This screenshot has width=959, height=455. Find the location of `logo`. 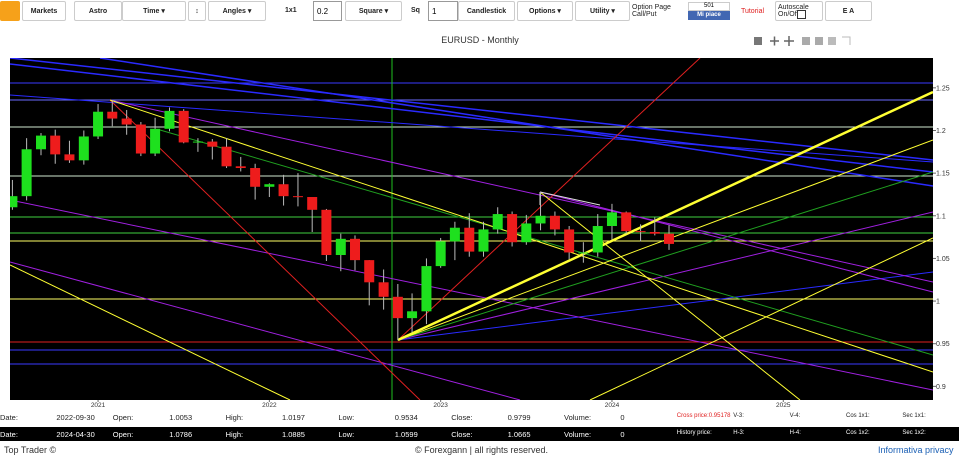

logo is located at coordinates (10, 11).